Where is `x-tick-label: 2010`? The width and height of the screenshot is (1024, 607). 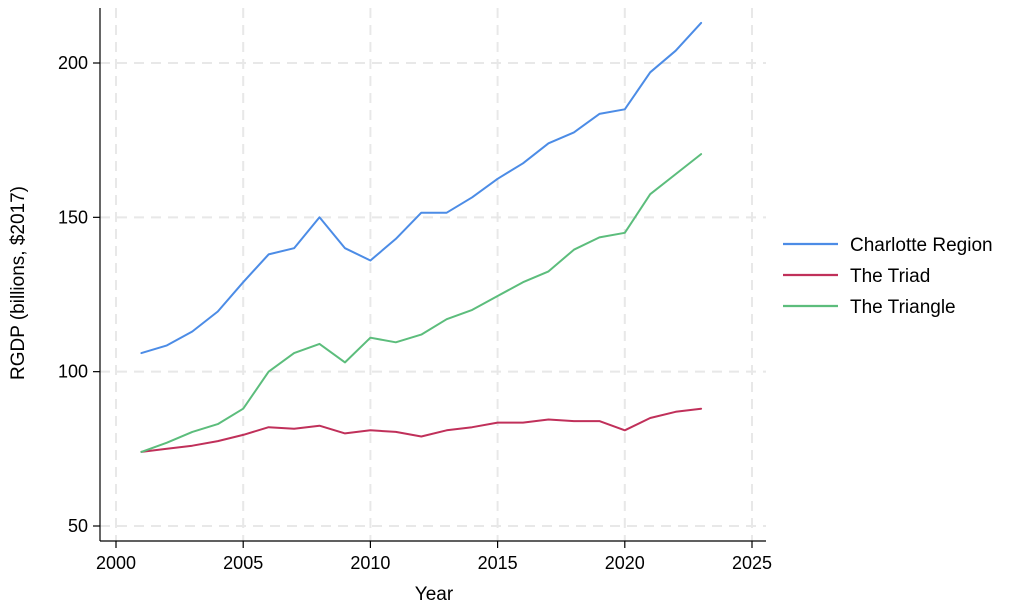
x-tick-label: 2010 is located at coordinates (370, 563).